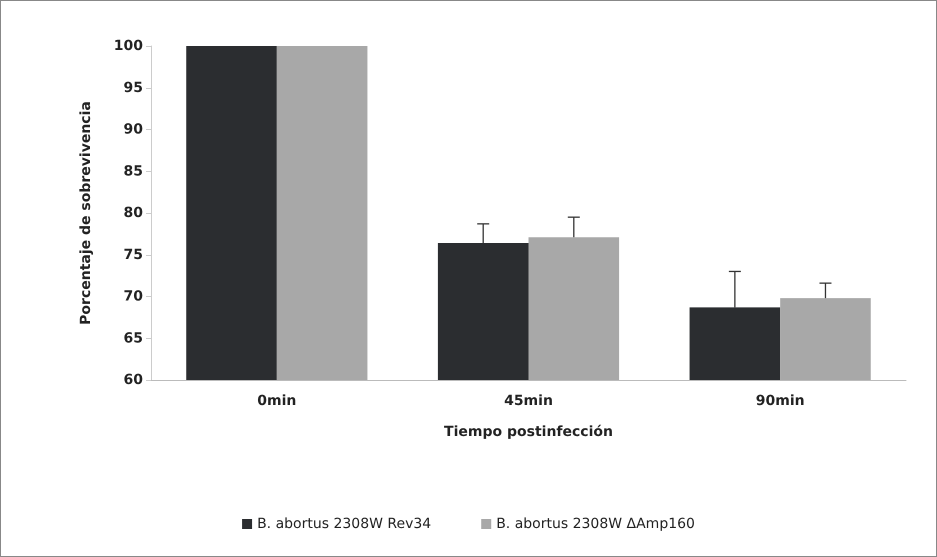 This screenshot has width=937, height=557. I want to click on y-tick-label: 80, so click(134, 213).